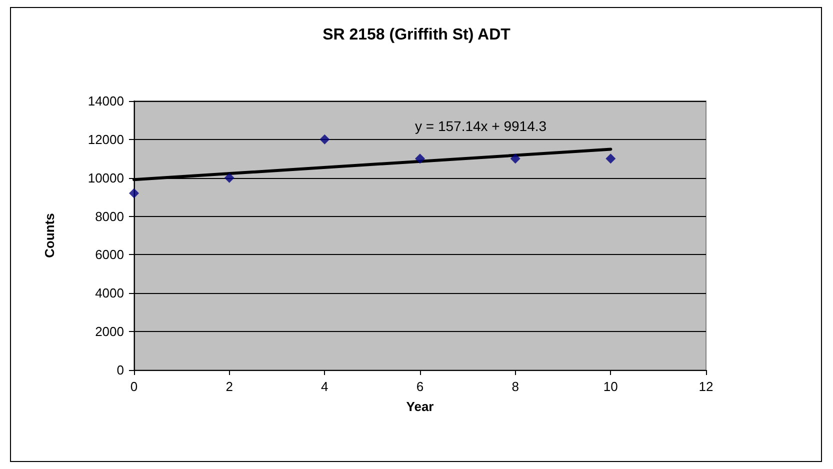 This screenshot has height=469, width=833. I want to click on x-tick-label: 2, so click(229, 386).